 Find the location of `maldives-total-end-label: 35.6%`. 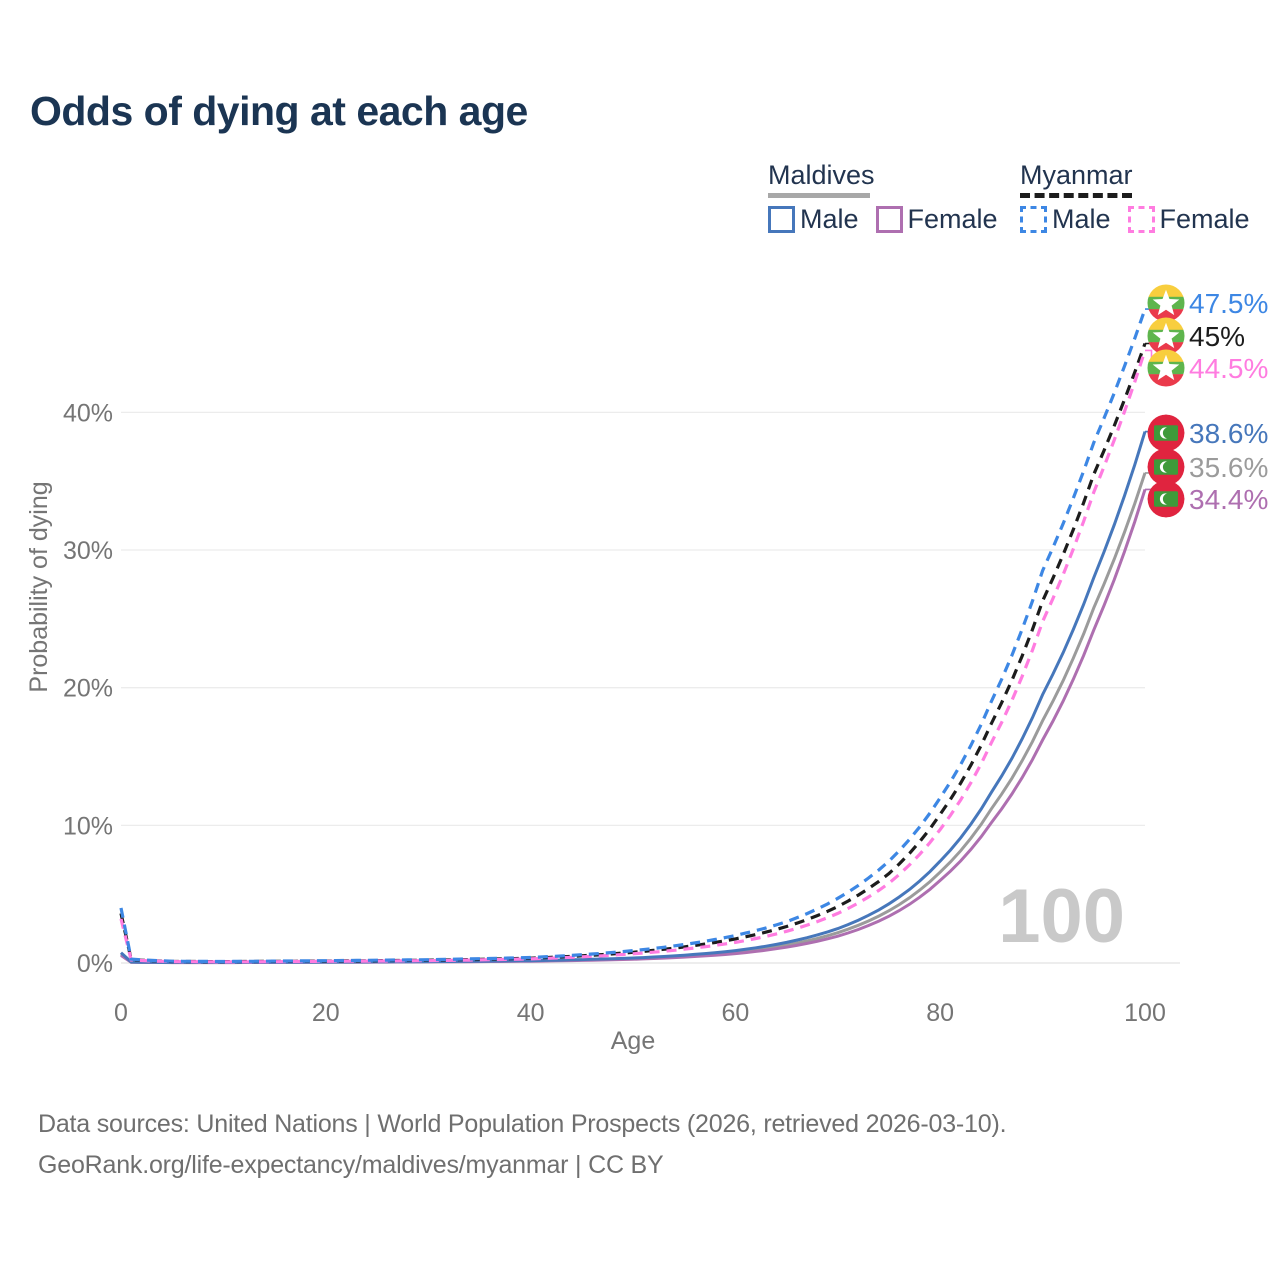

maldives-total-end-label: 35.6% is located at coordinates (1228, 467).